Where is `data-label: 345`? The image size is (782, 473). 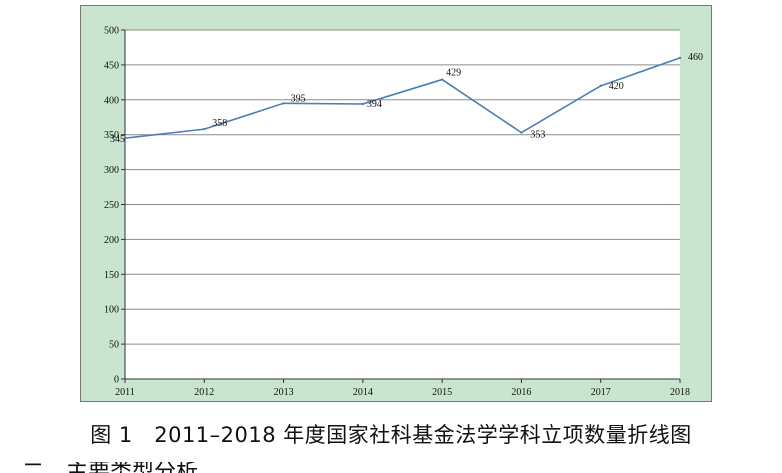
data-label: 345 is located at coordinates (117, 139).